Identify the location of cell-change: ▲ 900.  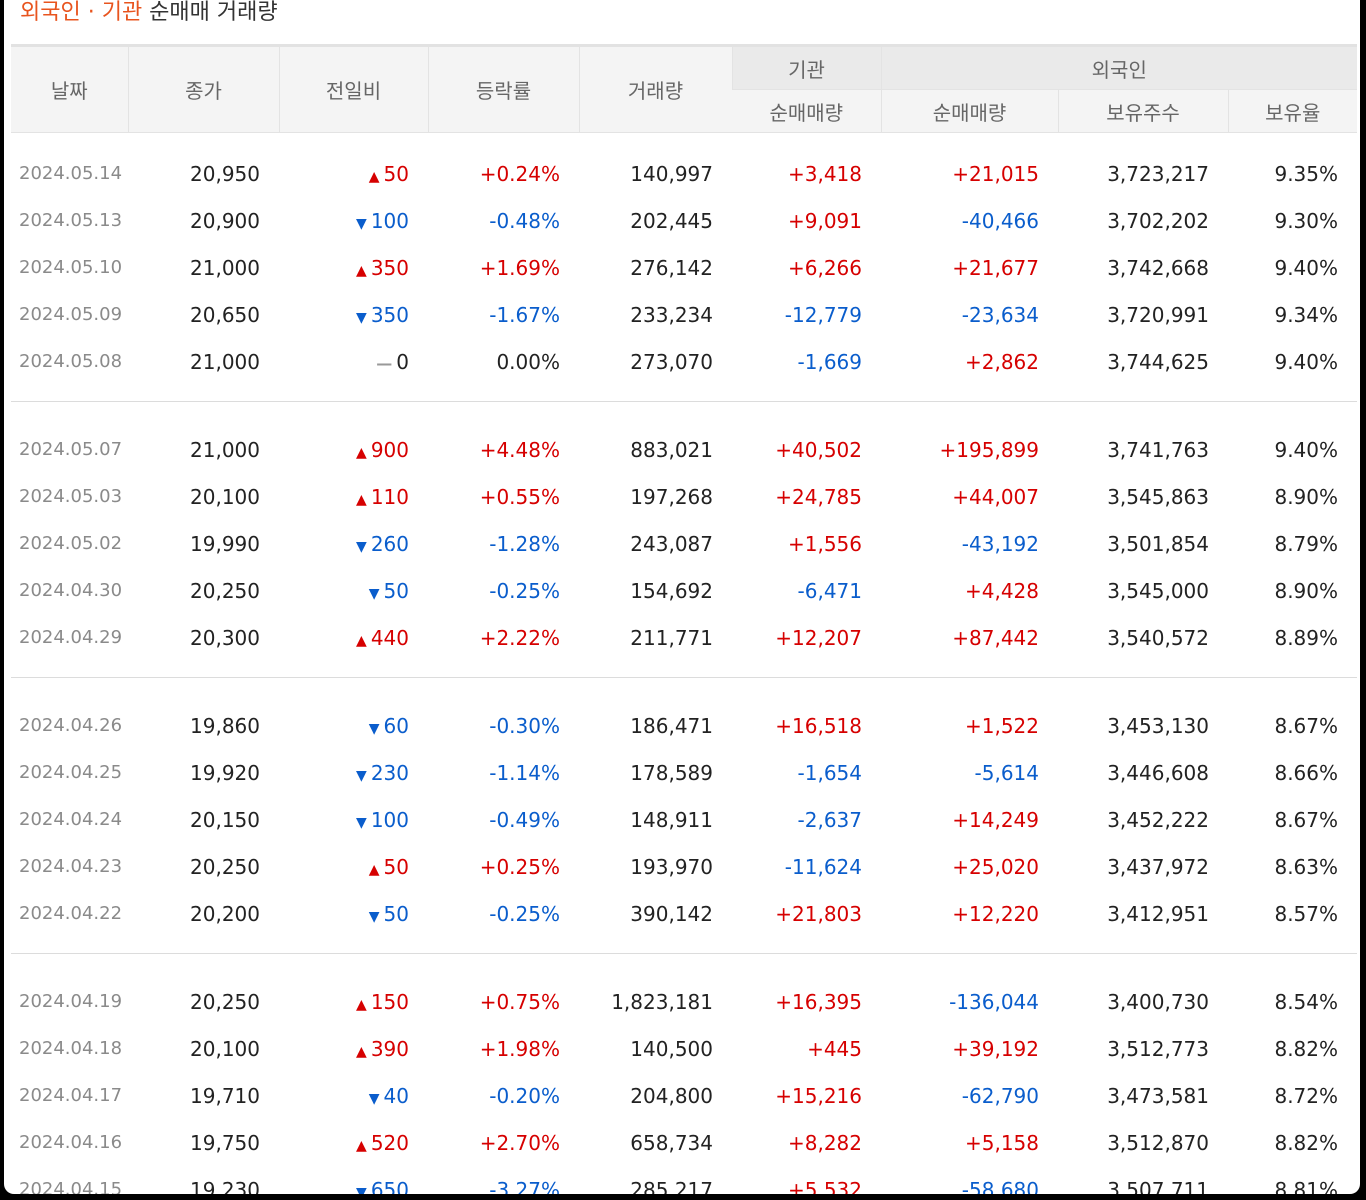
(353, 449).